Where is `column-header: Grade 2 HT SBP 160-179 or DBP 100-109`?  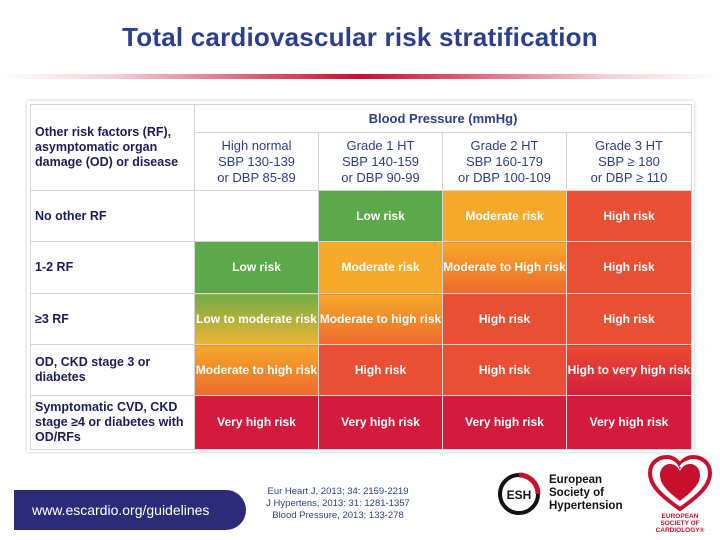 column-header: Grade 2 HT SBP 160-179 or DBP 100-109 is located at coordinates (504, 161).